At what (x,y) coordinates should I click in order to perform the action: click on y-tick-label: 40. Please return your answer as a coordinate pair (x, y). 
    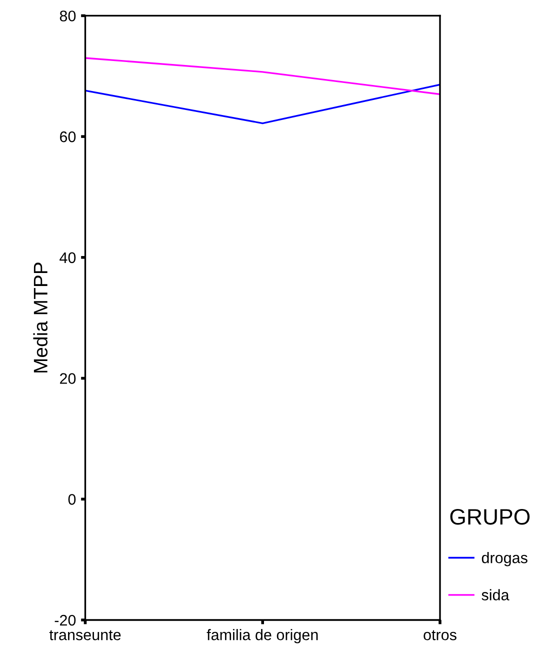
    Looking at the image, I should click on (68, 258).